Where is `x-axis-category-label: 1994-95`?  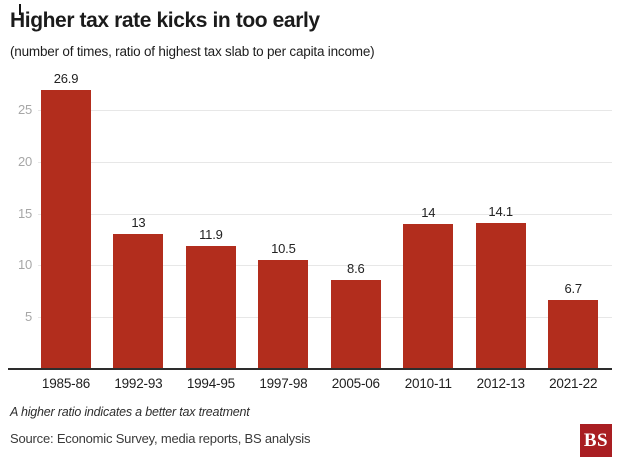 x-axis-category-label: 1994-95 is located at coordinates (210, 383).